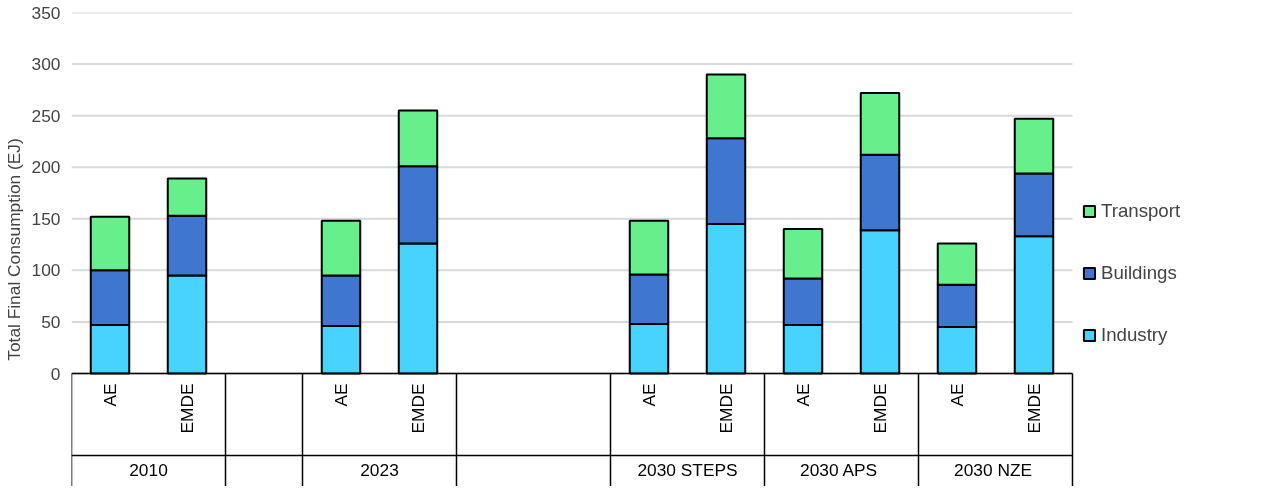 The image size is (1278, 489). I want to click on y-tick-label: 50, so click(51, 321).